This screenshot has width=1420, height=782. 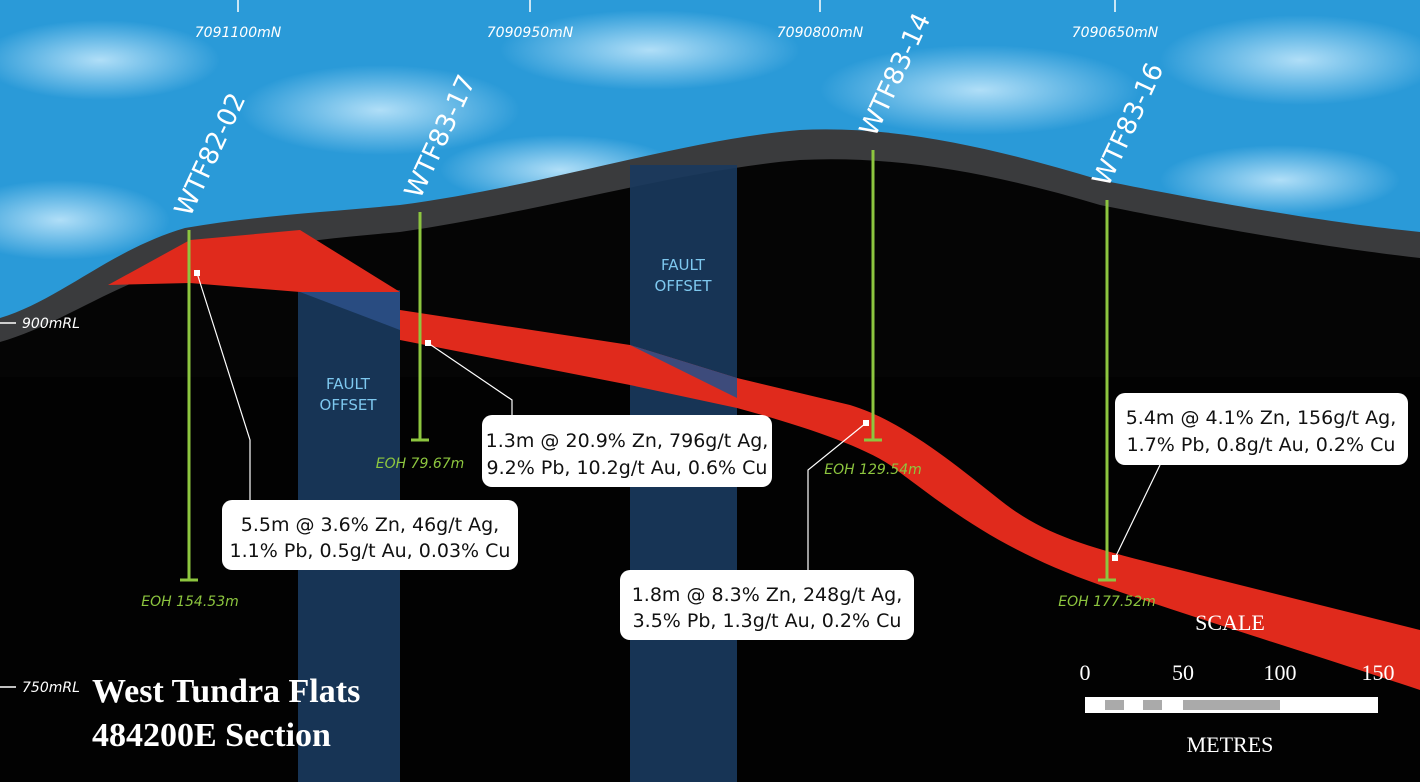 I want to click on intercept-text: 5.4m @ 4.1% Zn, 156g/t Ag,, so click(x=1261, y=418).